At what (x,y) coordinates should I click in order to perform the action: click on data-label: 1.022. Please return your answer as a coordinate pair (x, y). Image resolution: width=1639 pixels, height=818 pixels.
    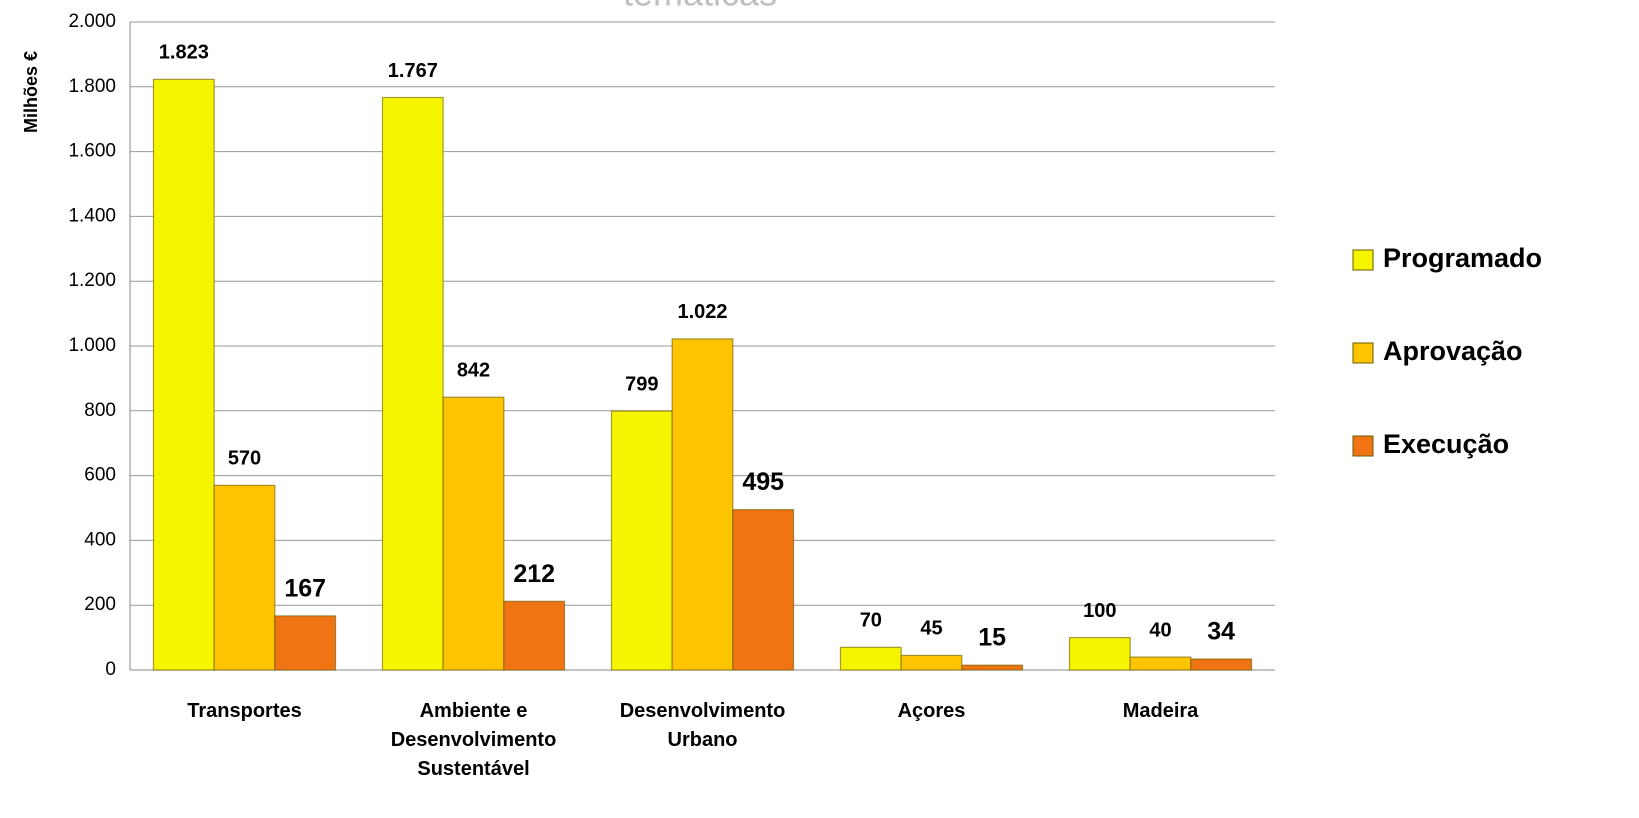
    Looking at the image, I should click on (702, 312).